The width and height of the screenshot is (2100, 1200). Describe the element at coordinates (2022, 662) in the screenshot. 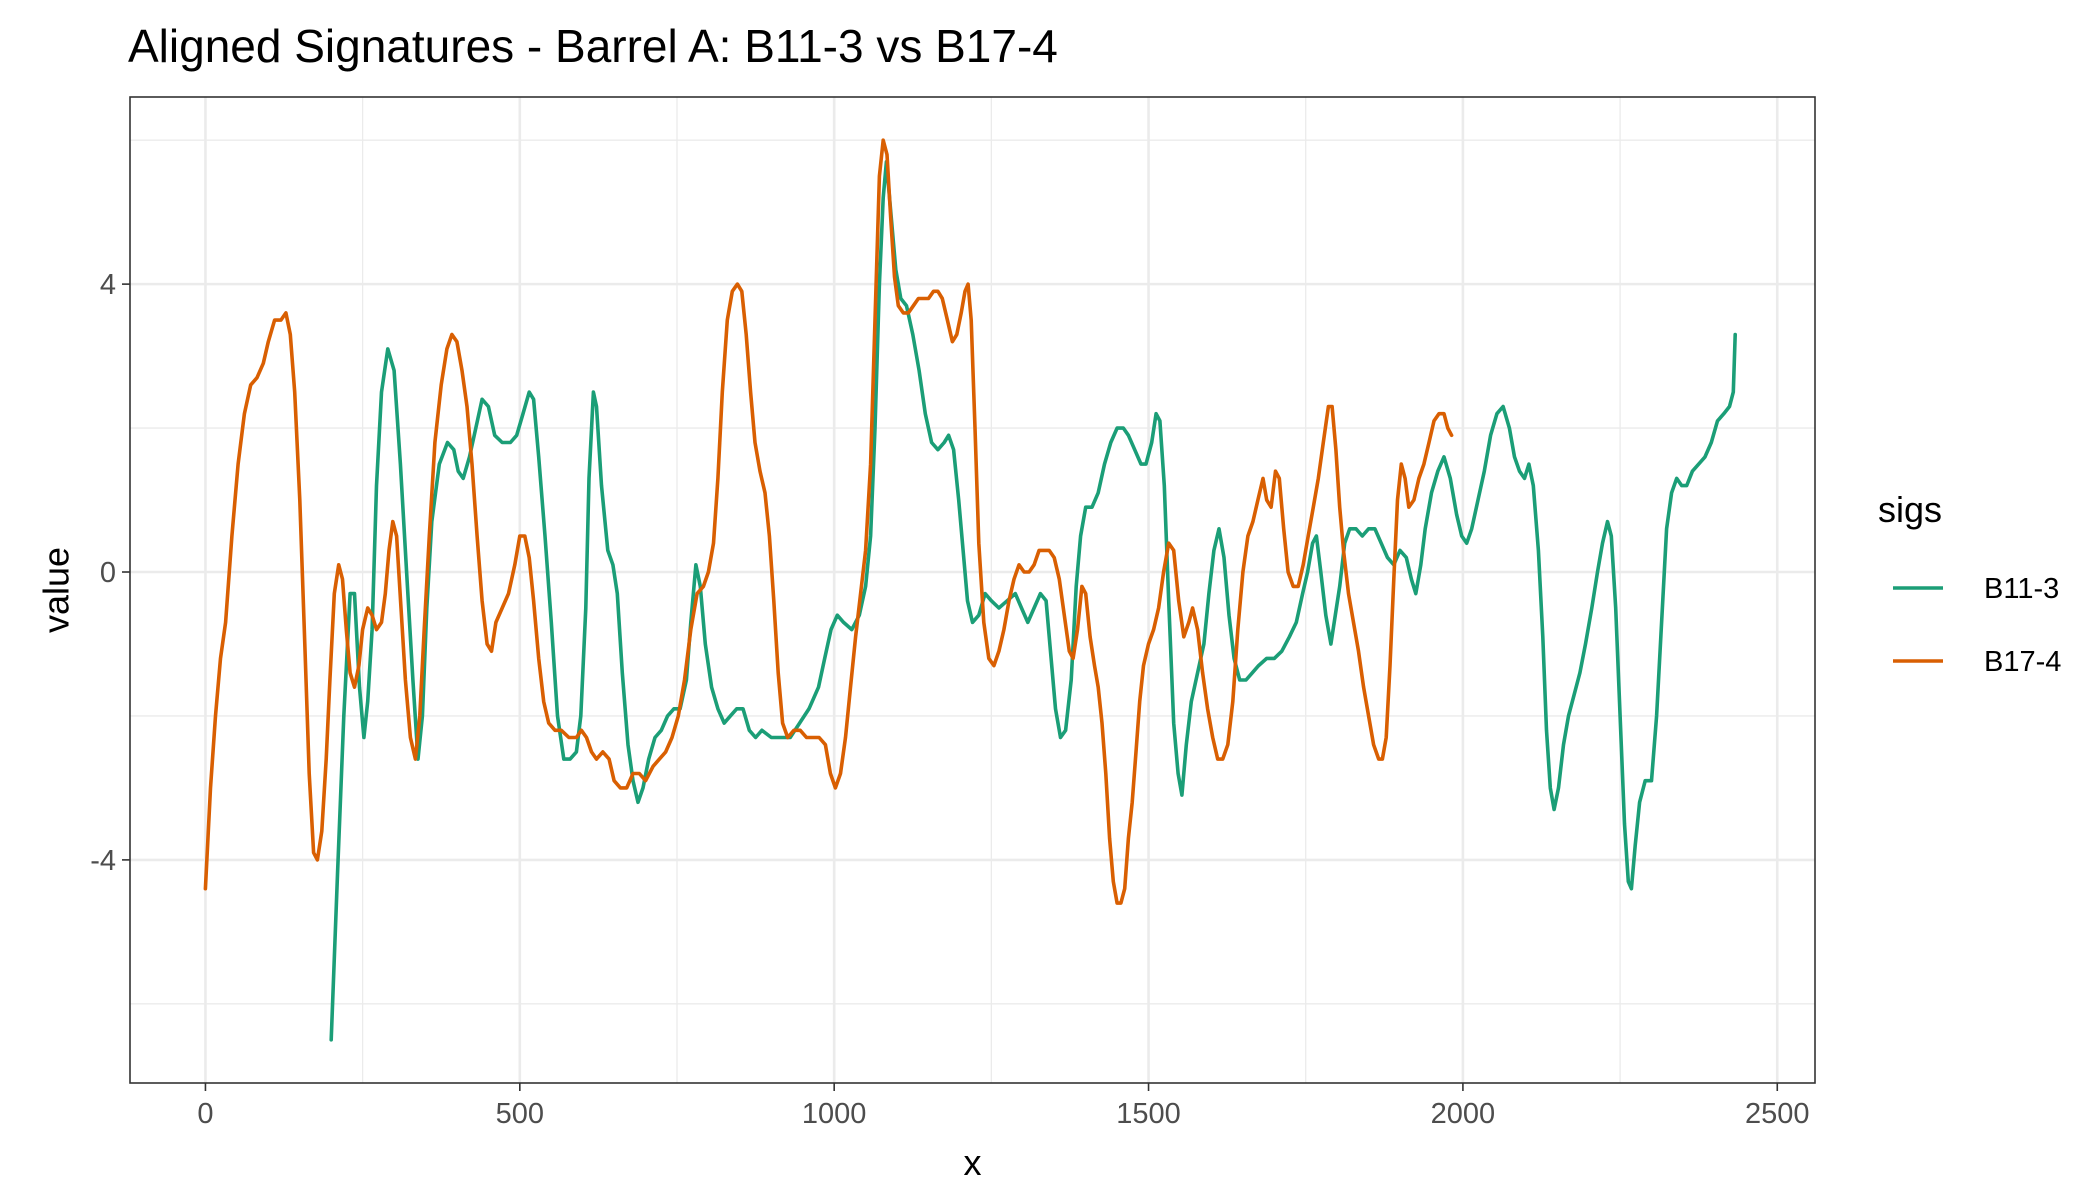

I see `legend-label-b17-4: B17-4` at that location.